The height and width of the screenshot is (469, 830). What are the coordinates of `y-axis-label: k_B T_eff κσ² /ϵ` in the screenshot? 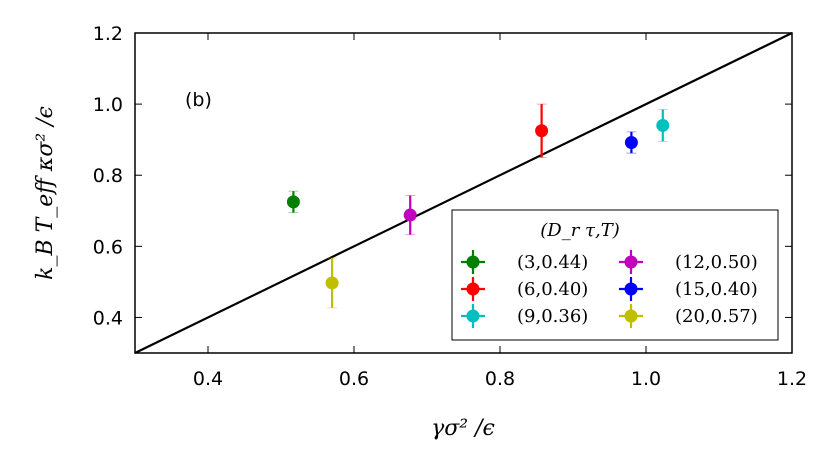 It's located at (45, 193).